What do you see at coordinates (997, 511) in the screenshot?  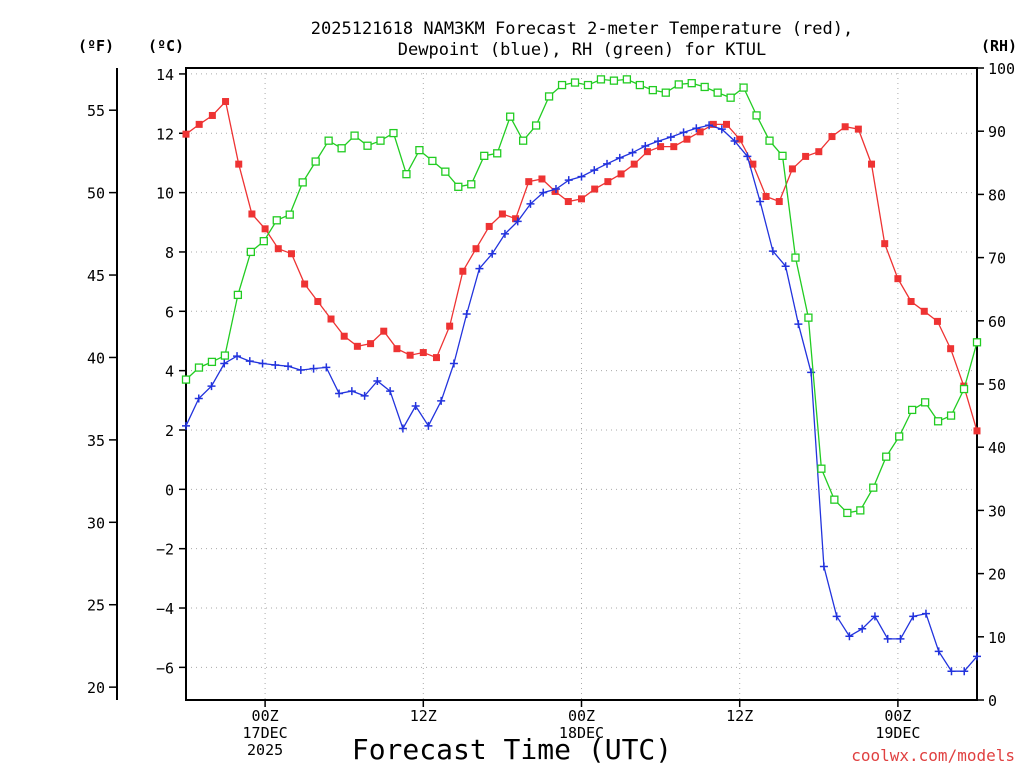 I see `rh-tick-label: 30` at bounding box center [997, 511].